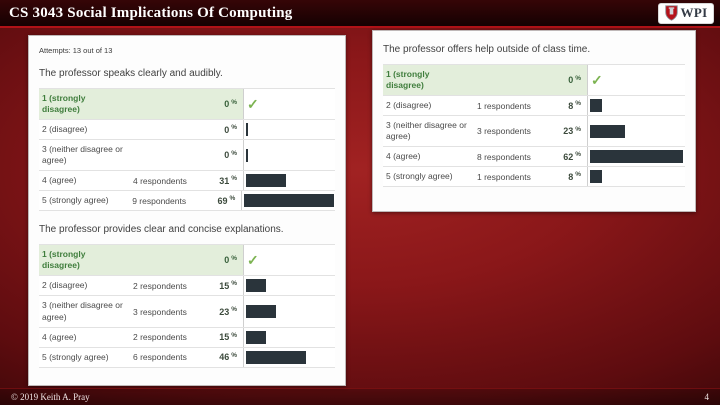  I want to click on respondents-count: 3 respondents, so click(504, 131).